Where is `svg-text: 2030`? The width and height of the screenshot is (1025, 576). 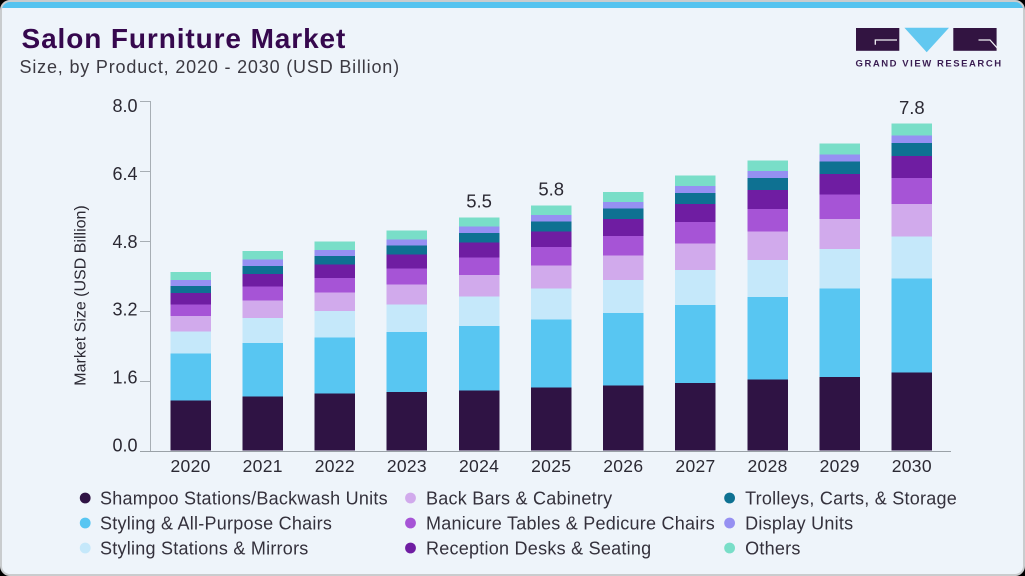
svg-text: 2030 is located at coordinates (912, 466).